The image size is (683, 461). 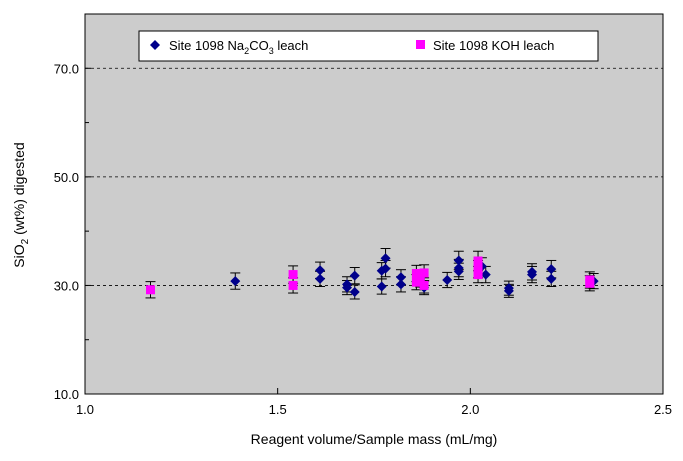 I want to click on legend-box, so click(x=368, y=46).